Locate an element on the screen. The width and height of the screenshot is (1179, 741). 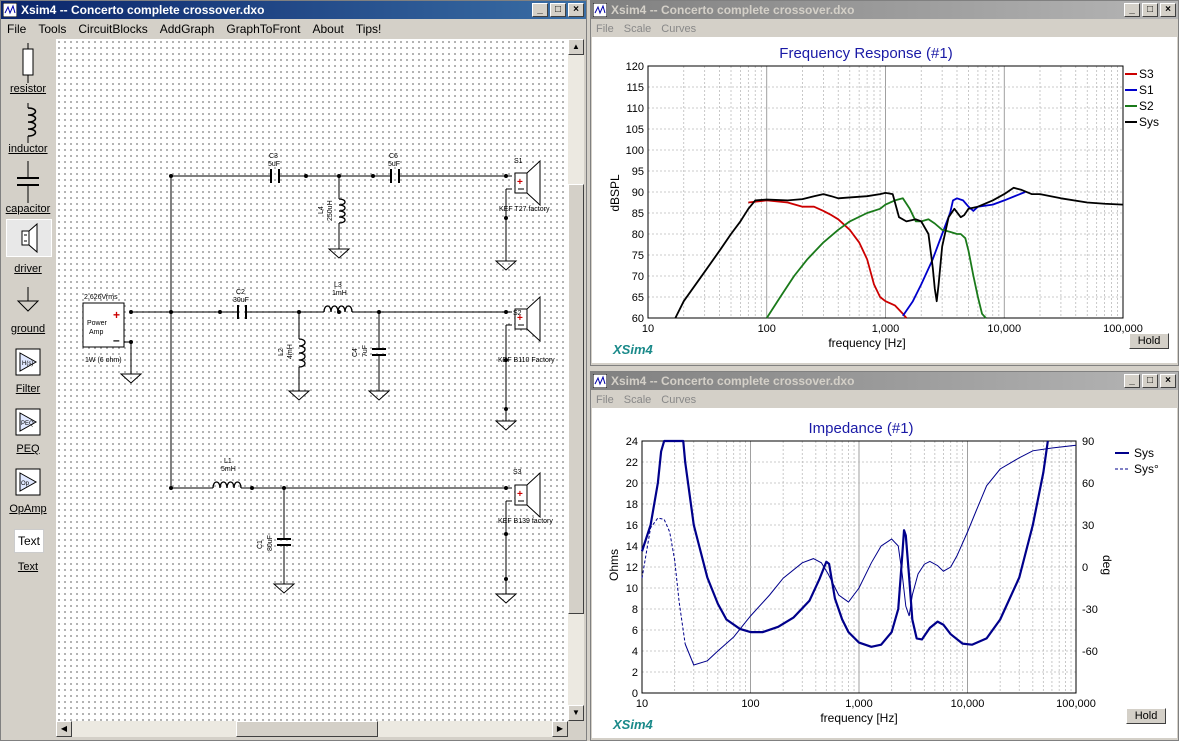
imp-brand-label: XSim4 is located at coordinates (633, 724).